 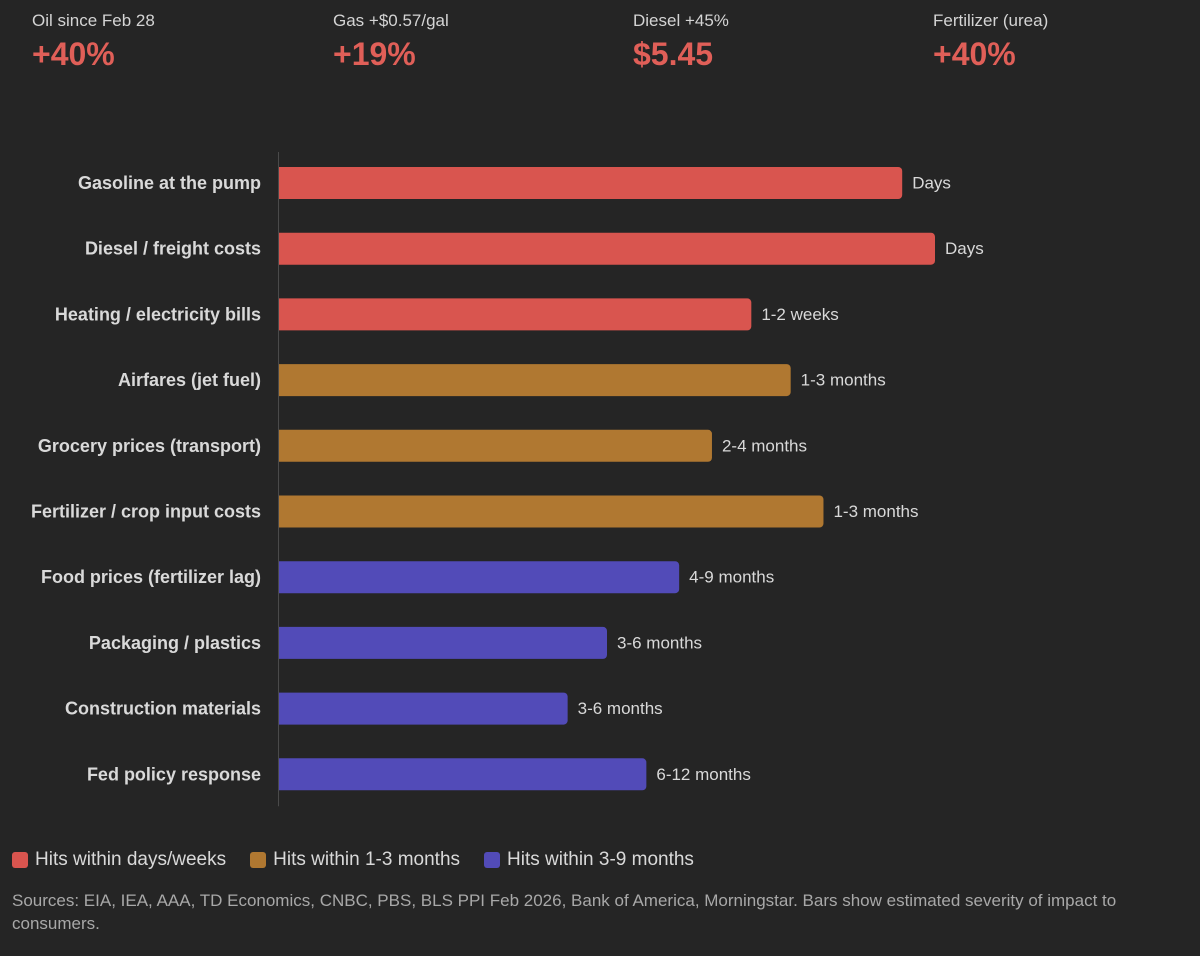 I want to click on legend-item-3-9-months: Hits within 3-9 months, so click(x=589, y=860).